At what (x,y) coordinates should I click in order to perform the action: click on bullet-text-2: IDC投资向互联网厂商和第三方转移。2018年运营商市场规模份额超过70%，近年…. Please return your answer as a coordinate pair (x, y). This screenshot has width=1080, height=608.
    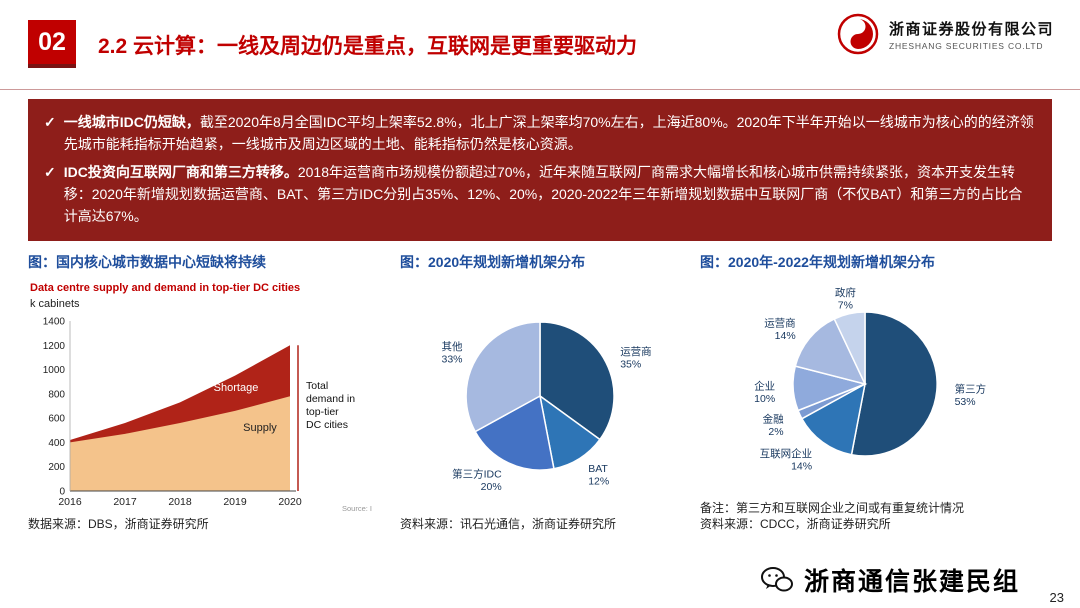
    Looking at the image, I should click on (550, 194).